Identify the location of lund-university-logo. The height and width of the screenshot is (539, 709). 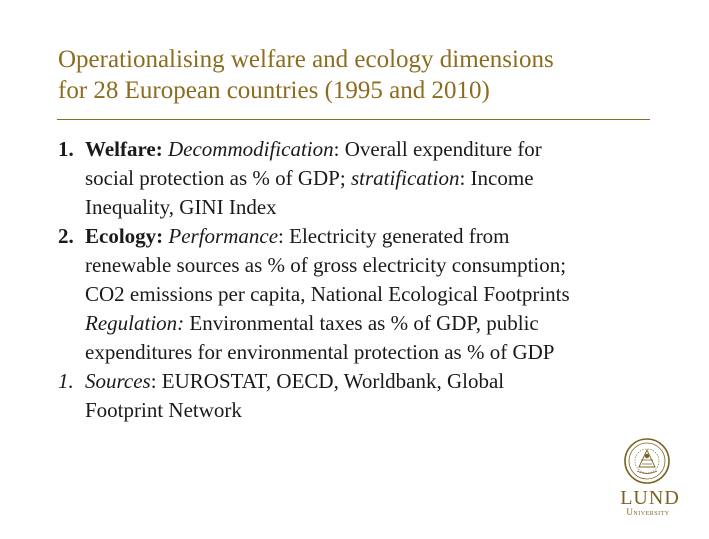
(647, 478).